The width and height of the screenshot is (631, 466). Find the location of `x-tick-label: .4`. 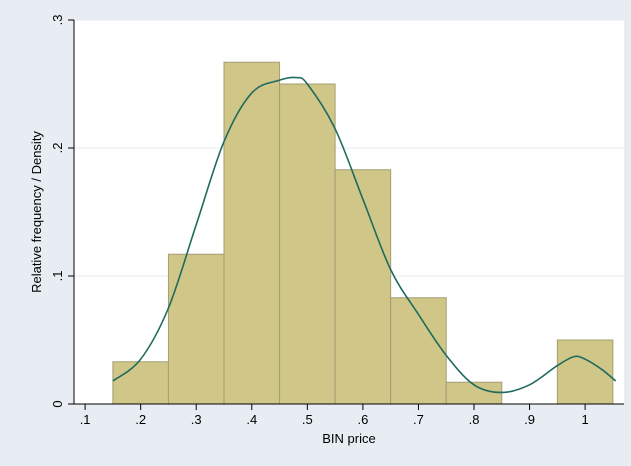

x-tick-label: .4 is located at coordinates (251, 419).